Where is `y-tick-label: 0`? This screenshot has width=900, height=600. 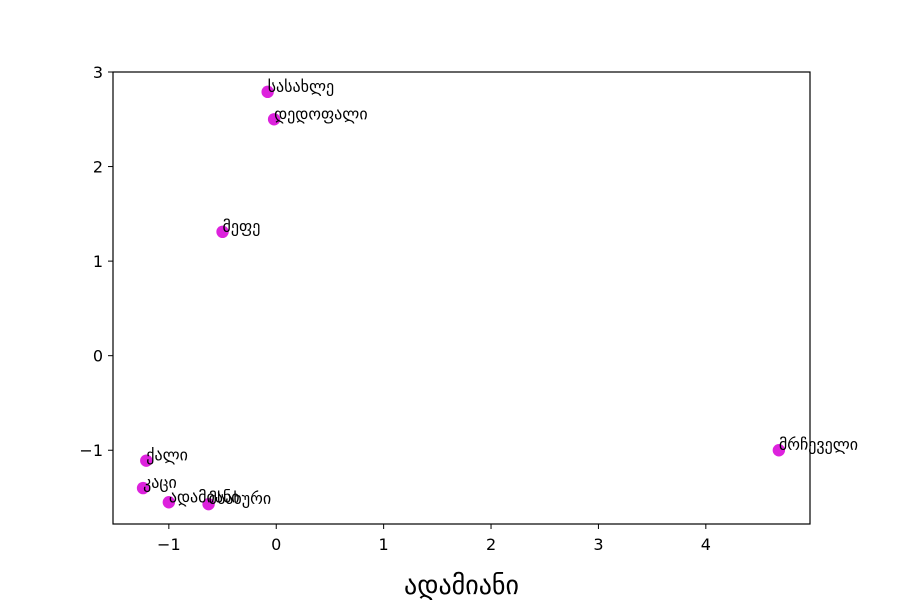
y-tick-label: 0 is located at coordinates (98, 356).